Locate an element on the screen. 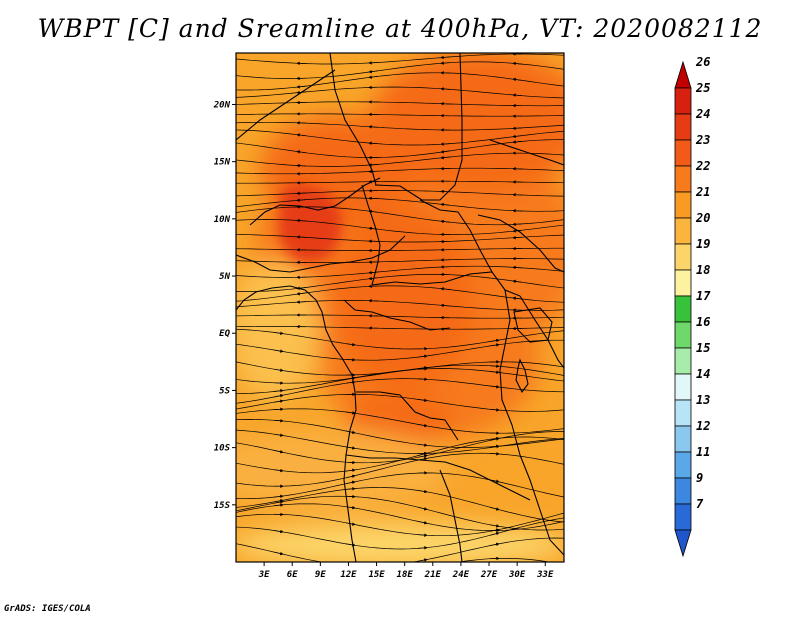 The height and width of the screenshot is (618, 800). border-namibia-botswana is located at coordinates (438, 477).